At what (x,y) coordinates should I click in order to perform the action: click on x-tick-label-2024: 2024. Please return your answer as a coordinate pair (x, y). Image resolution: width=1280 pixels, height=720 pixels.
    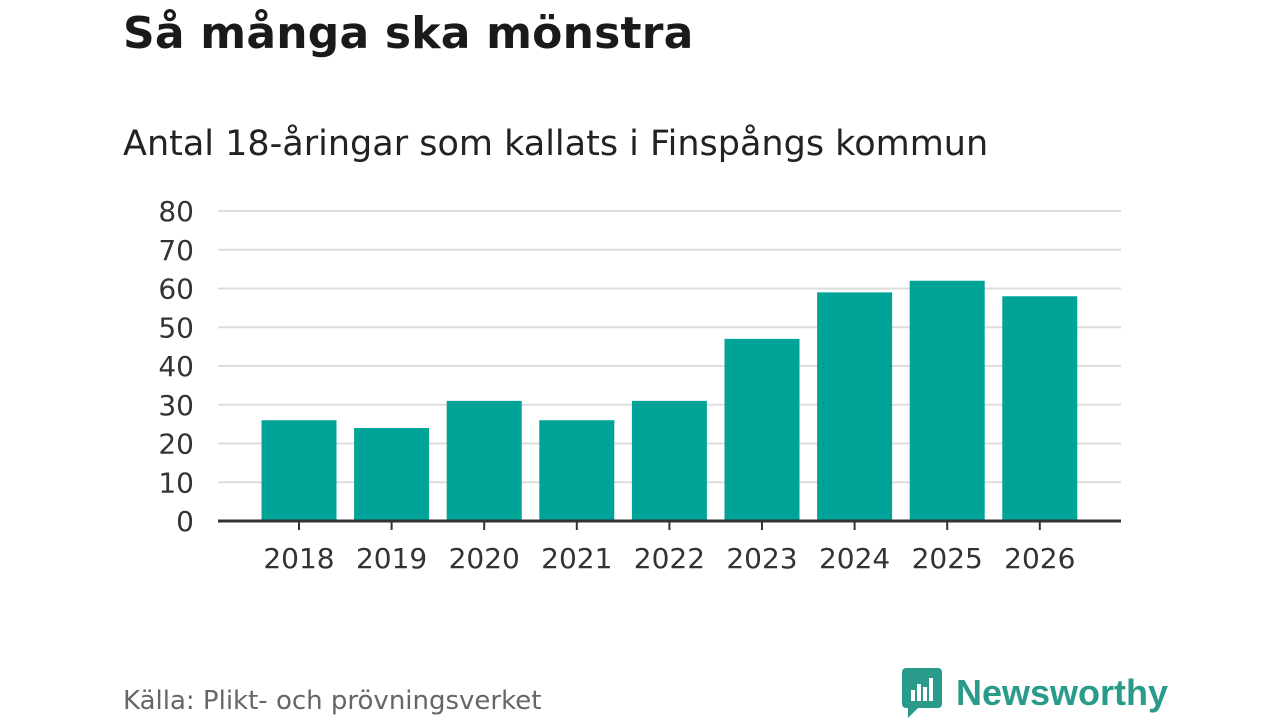
    Looking at the image, I should click on (854, 558).